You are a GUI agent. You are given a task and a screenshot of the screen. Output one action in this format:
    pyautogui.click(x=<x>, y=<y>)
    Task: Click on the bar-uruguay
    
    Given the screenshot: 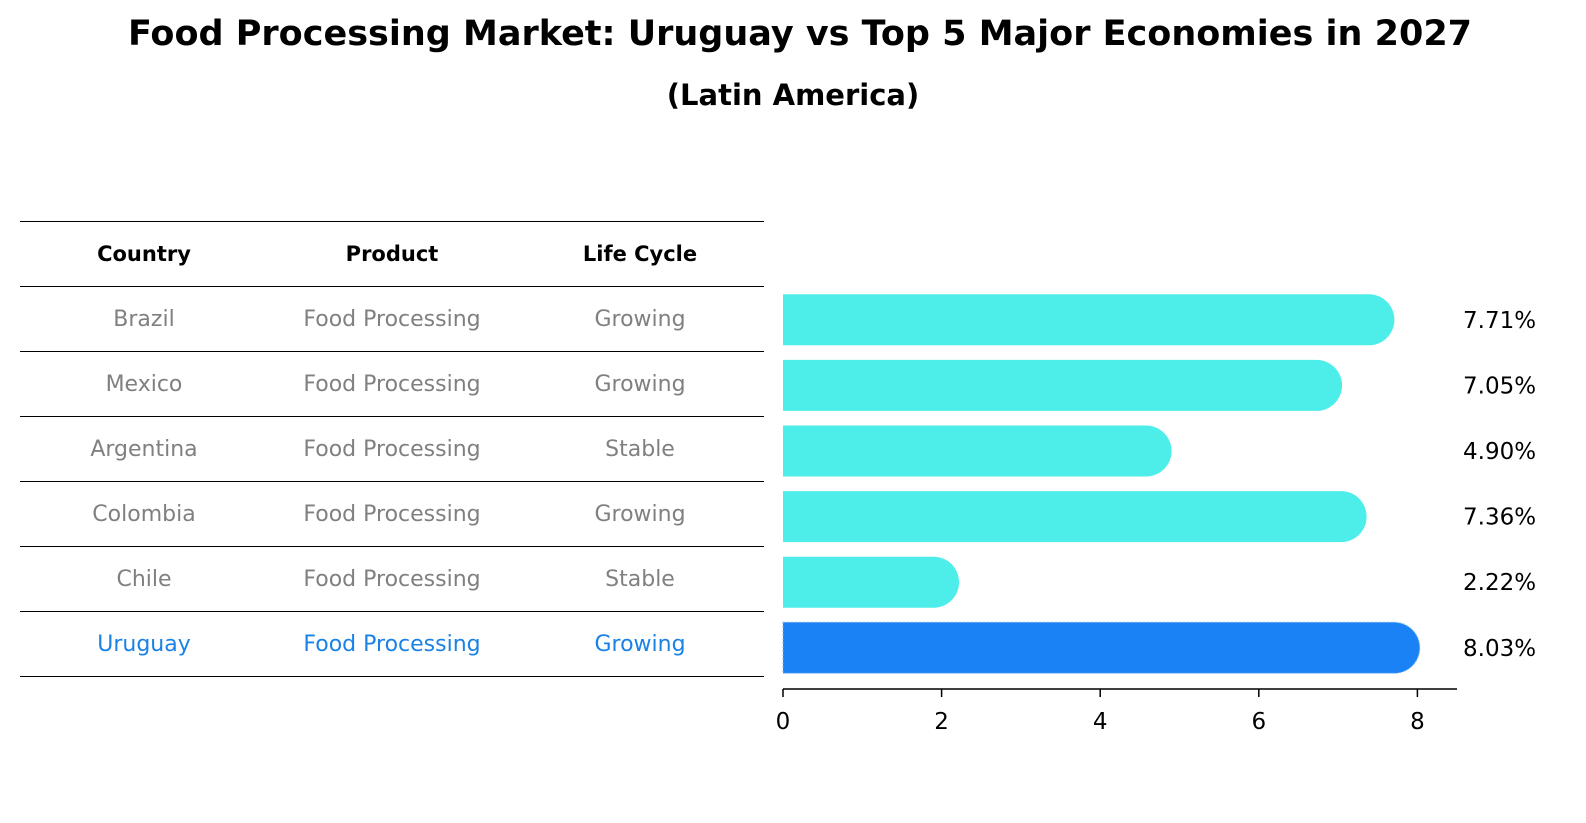 What is the action you would take?
    pyautogui.click(x=1101, y=647)
    